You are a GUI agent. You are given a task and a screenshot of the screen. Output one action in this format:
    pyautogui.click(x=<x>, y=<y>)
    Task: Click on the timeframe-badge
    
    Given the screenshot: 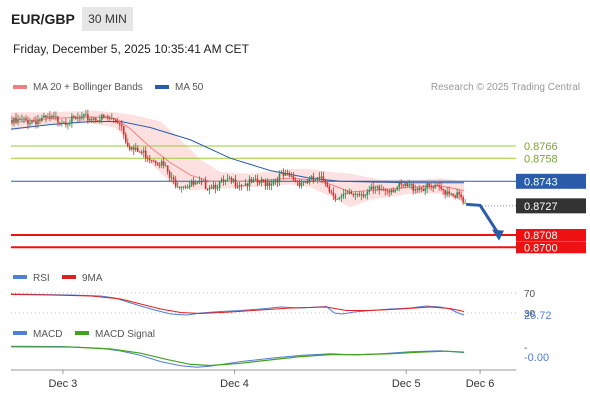 What is the action you would take?
    pyautogui.click(x=107, y=19)
    